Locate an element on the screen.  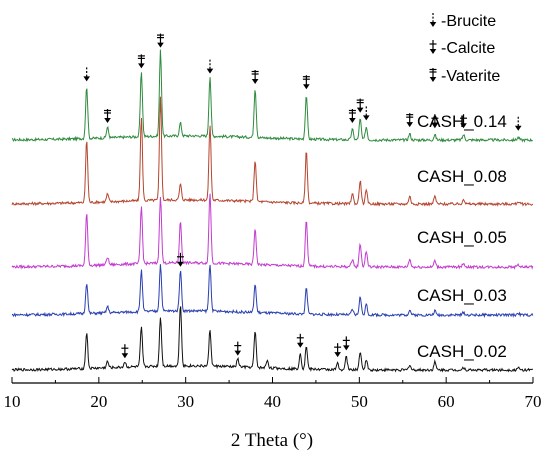
legend-calcite-marker is located at coordinates (433, 47).